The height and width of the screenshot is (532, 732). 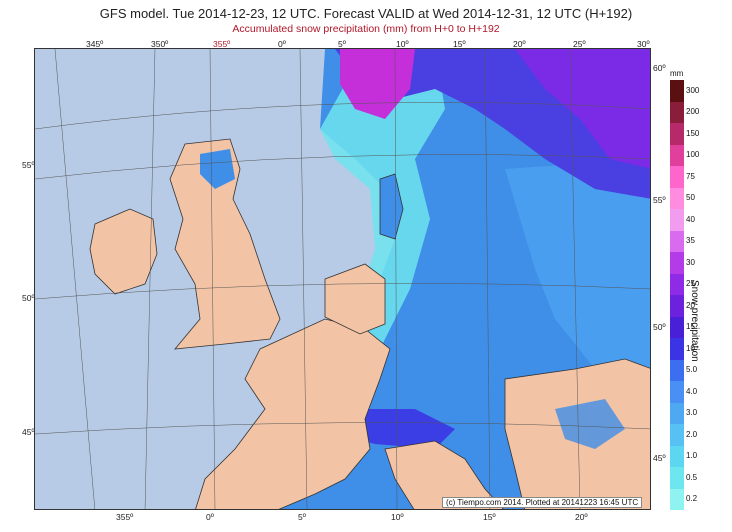 I want to click on scale-label: 0.2, so click(x=692, y=499).